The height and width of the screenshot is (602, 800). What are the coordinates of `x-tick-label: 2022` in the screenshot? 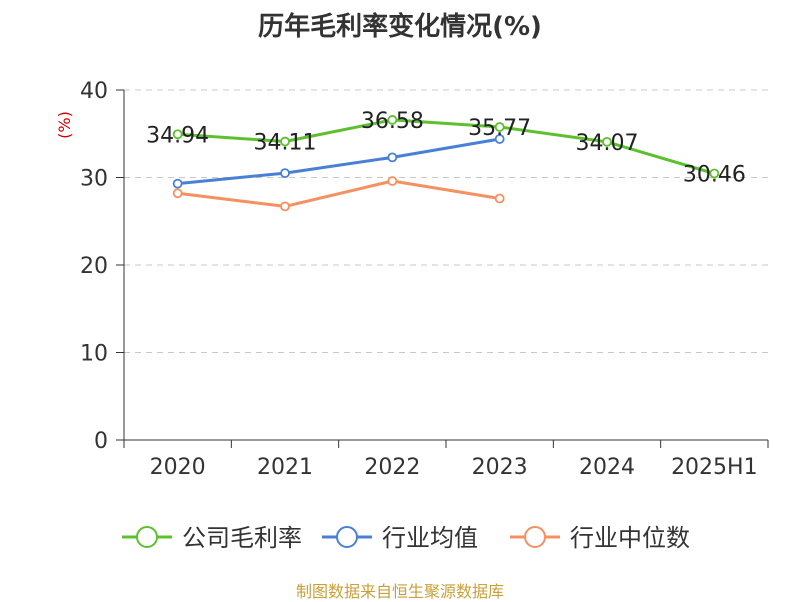 It's located at (392, 467).